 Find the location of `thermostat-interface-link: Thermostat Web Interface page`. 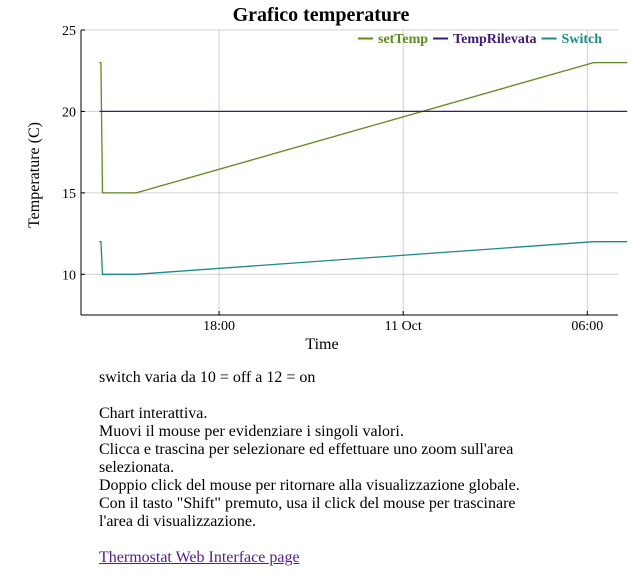

thermostat-interface-link: Thermostat Web Interface page is located at coordinates (199, 557).